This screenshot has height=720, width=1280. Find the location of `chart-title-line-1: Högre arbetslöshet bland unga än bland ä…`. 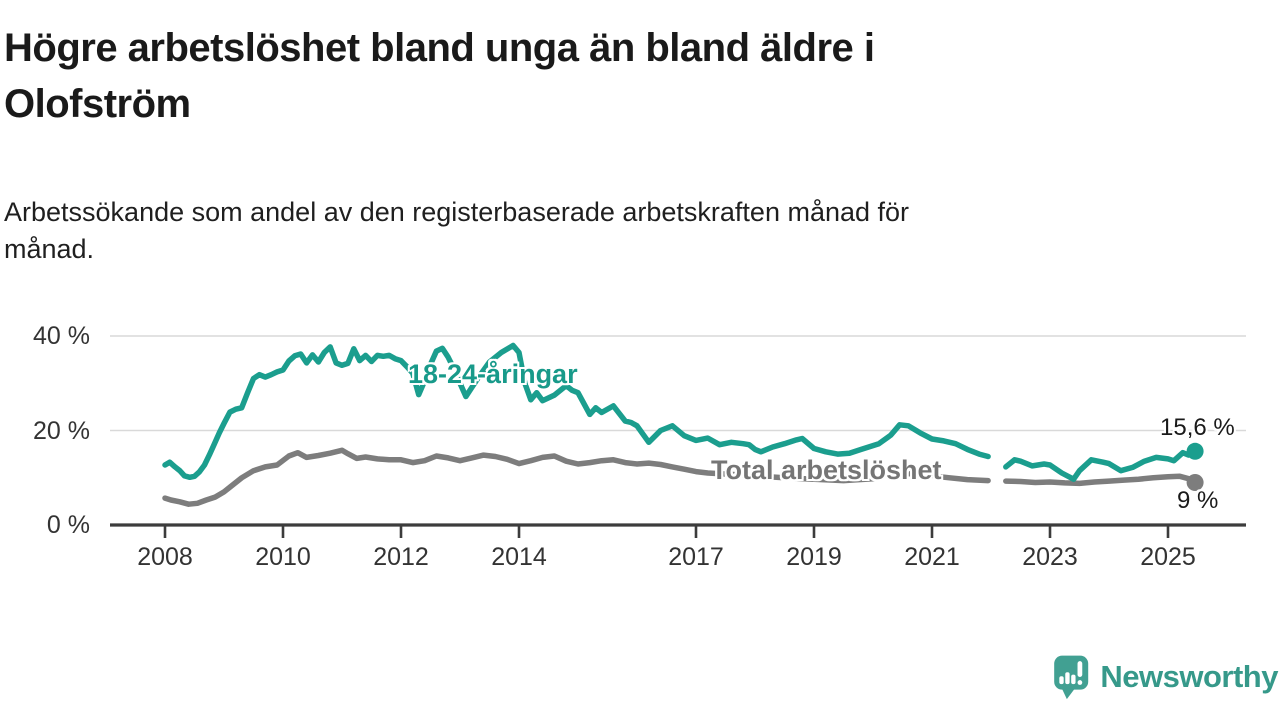

chart-title-line-1: Högre arbetslöshet bland unga än bland ä… is located at coordinates (439, 48).